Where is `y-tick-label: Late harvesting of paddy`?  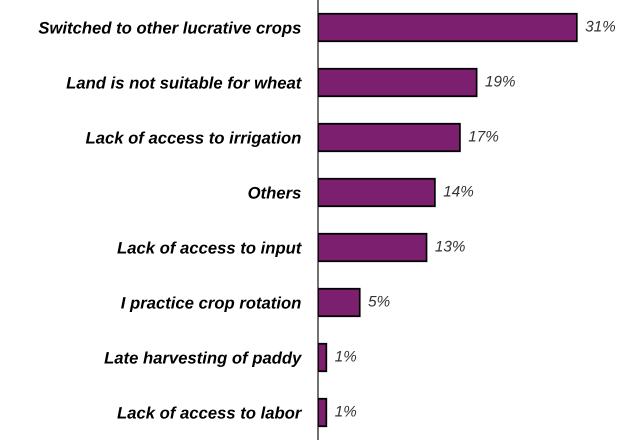 y-tick-label: Late harvesting of paddy is located at coordinates (203, 359).